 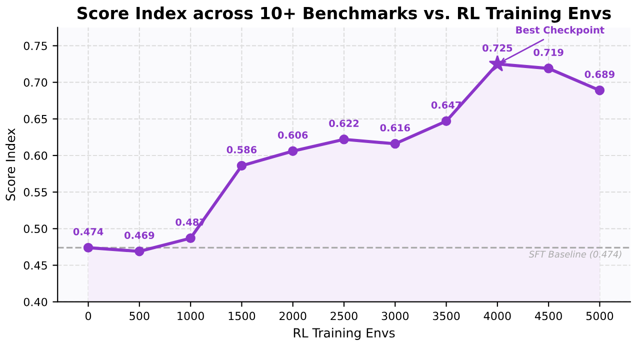 I want to click on data-label: 0.606, so click(x=293, y=135).